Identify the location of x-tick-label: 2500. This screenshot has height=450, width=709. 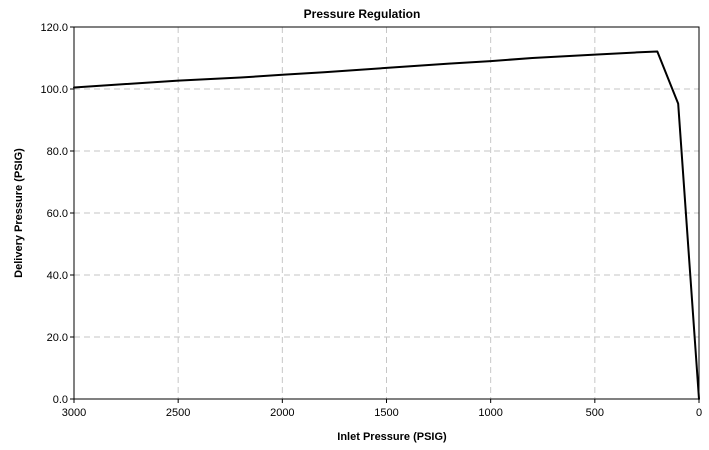
(178, 413).